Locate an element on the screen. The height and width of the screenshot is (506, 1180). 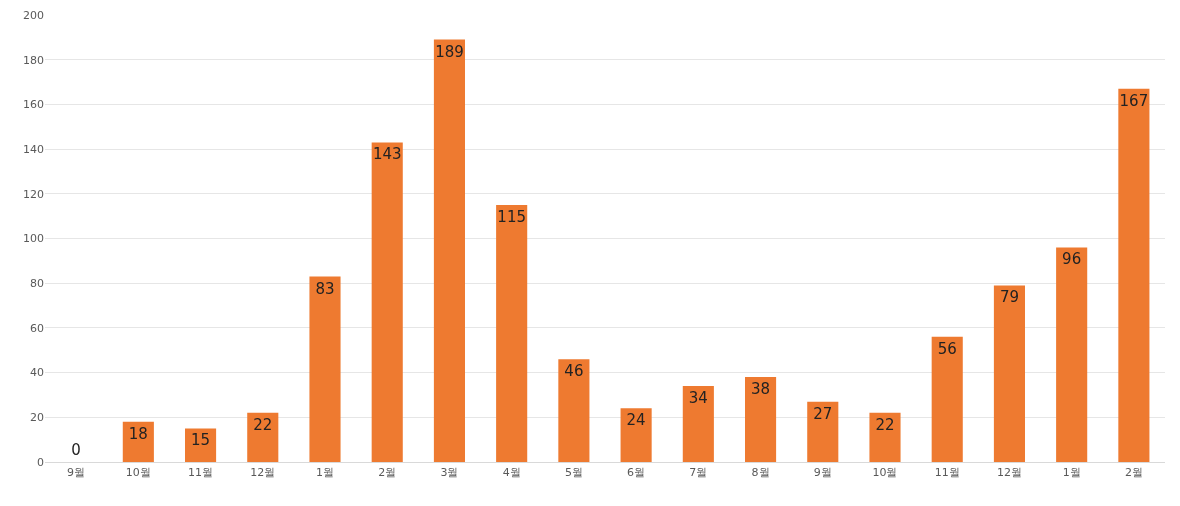
y-tick-label: 0 is located at coordinates (40, 462).